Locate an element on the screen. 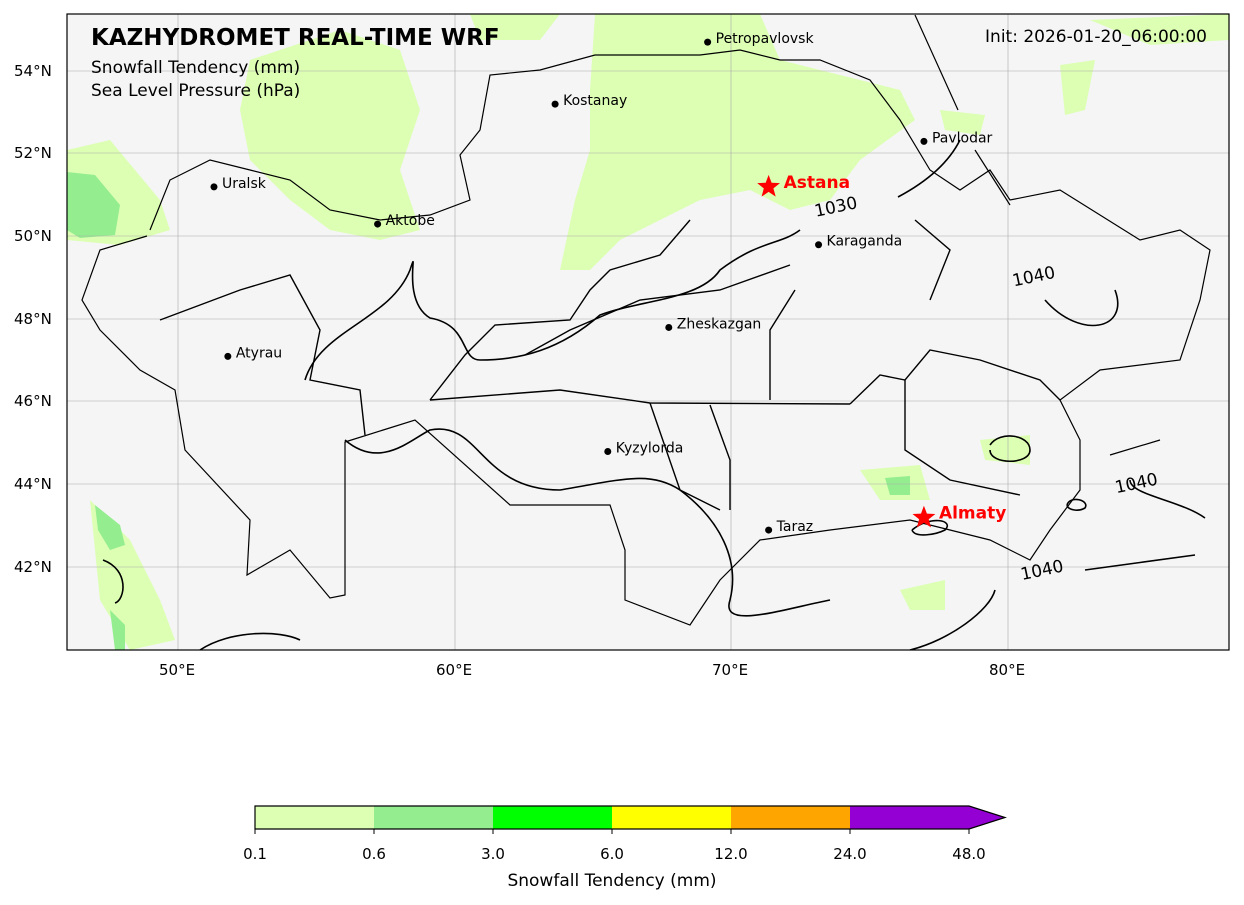 The image size is (1244, 905). city-label: Karaganda is located at coordinates (865, 242).